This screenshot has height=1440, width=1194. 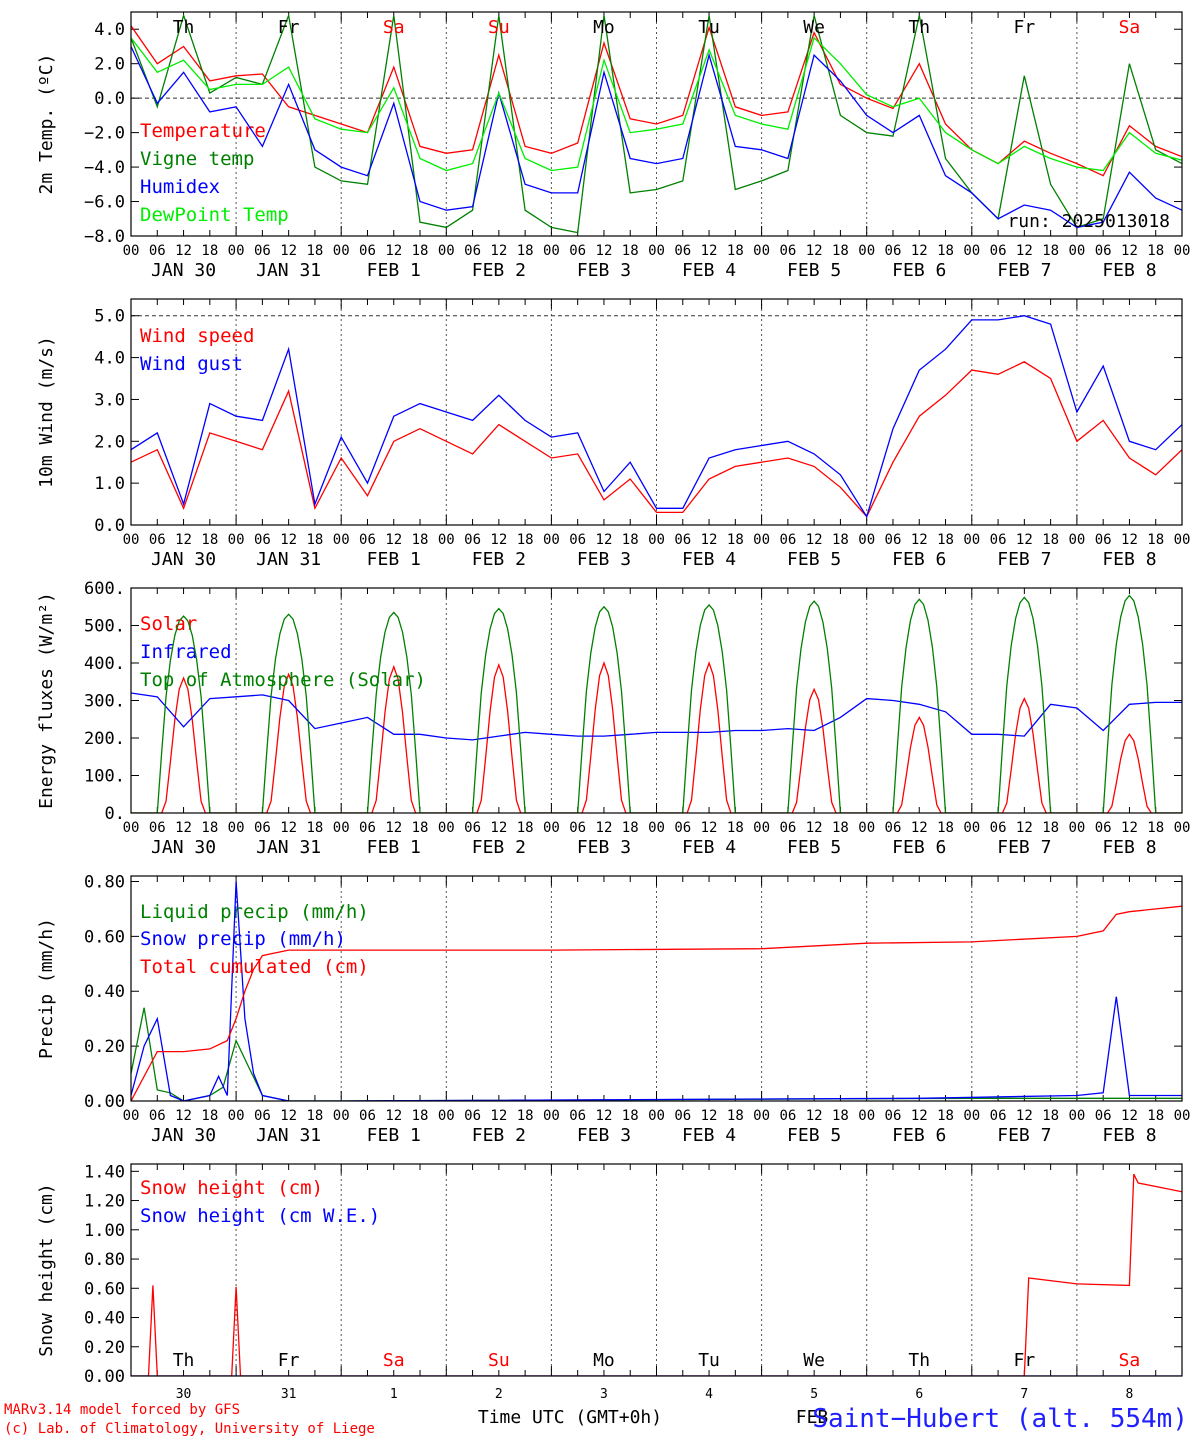 What do you see at coordinates (656, 1274) in the screenshot?
I see `series-line-snow-height-cm` at bounding box center [656, 1274].